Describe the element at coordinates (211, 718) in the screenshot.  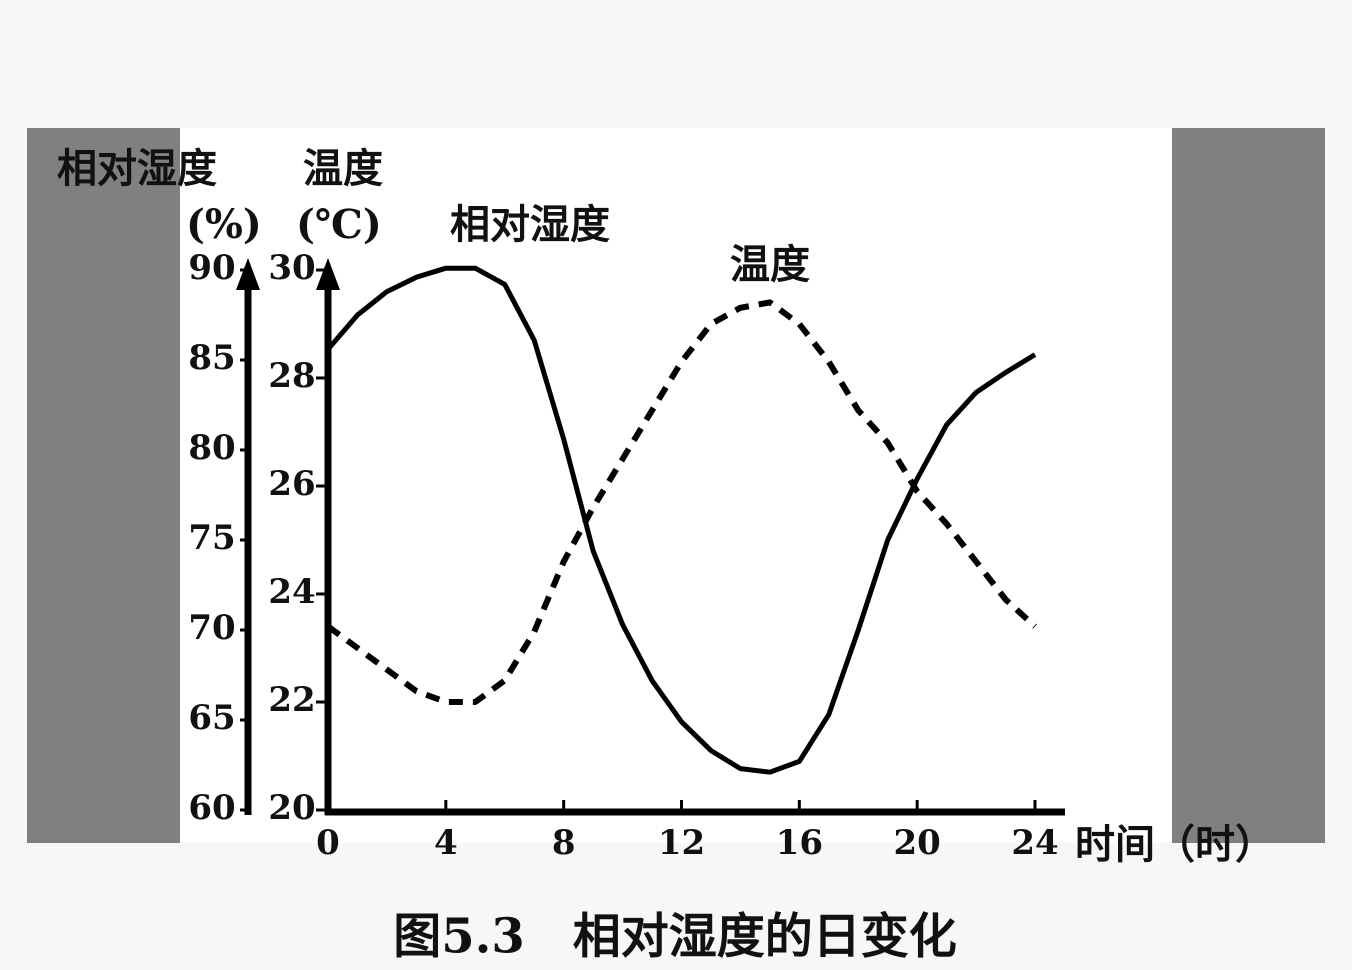
I see `y-tick-label: 65` at that location.